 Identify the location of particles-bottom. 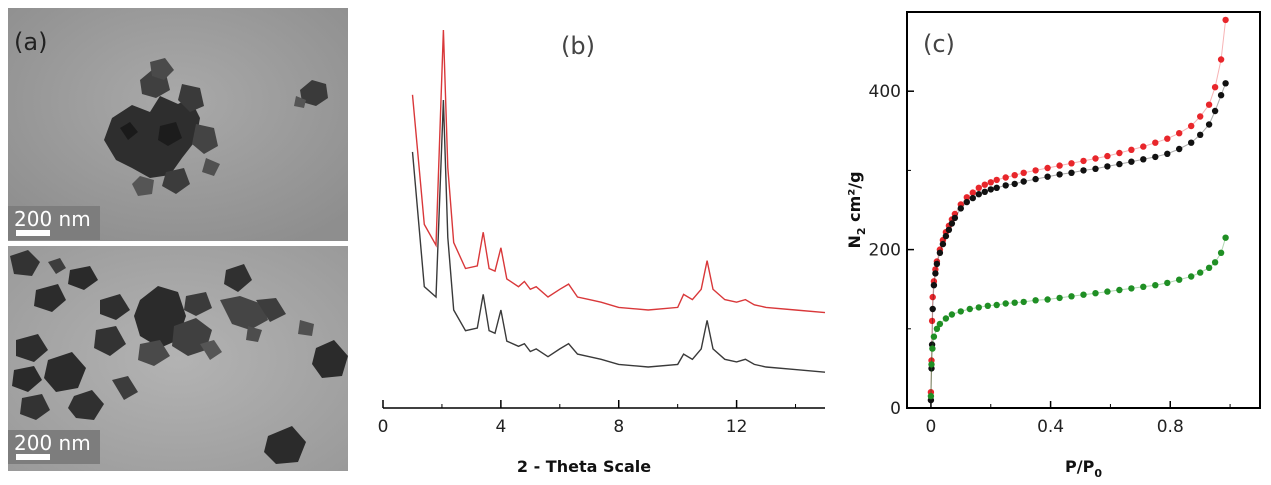
(179, 357).